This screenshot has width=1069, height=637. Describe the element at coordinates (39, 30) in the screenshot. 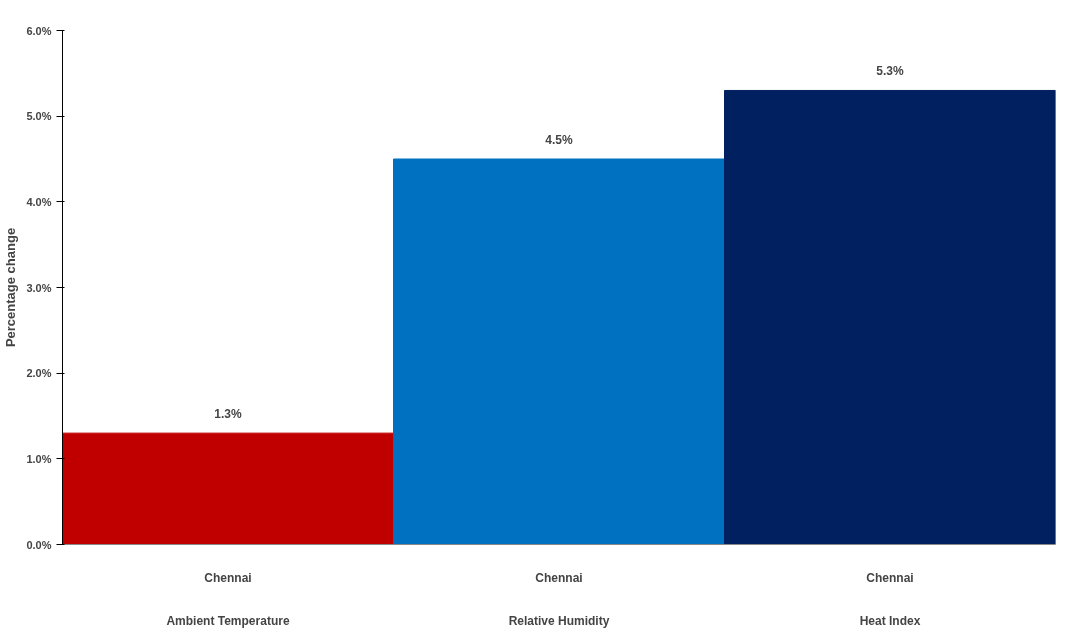

I see `y-tick-label: 6.0%` at that location.